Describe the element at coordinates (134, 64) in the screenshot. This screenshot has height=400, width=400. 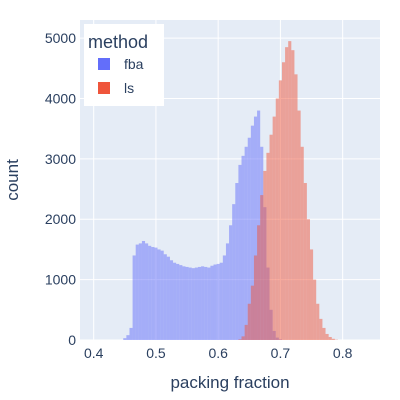
I see `legend-label-fba: fba` at that location.